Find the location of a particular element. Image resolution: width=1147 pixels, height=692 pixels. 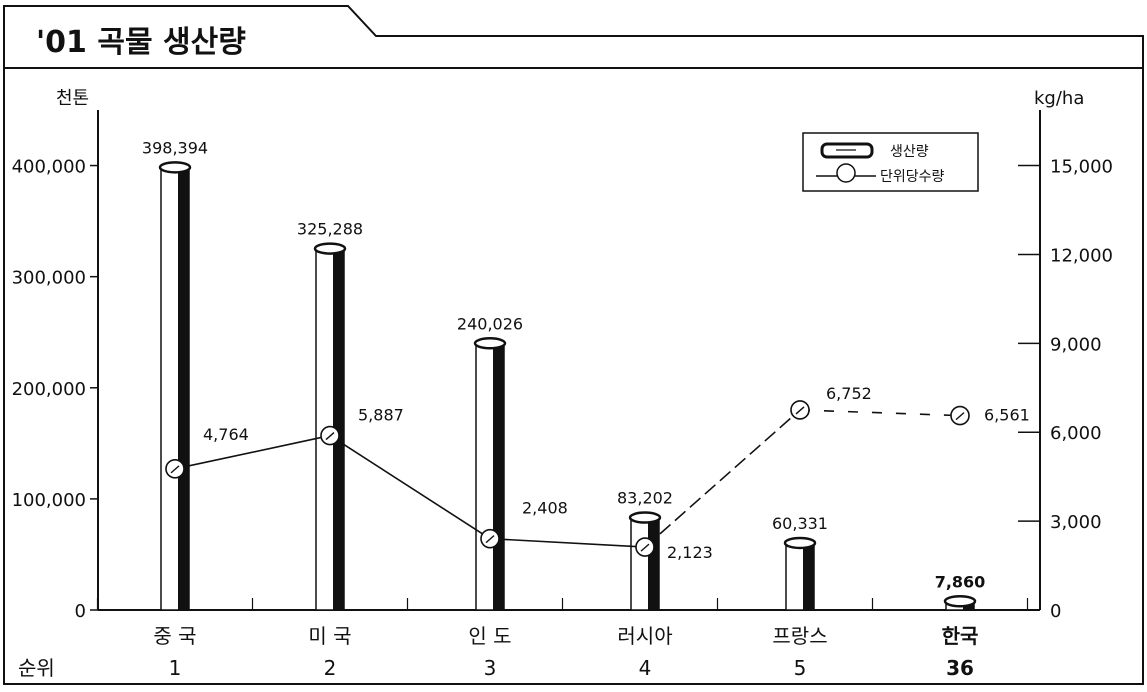

bar: 83,202 is located at coordinates (645, 550).